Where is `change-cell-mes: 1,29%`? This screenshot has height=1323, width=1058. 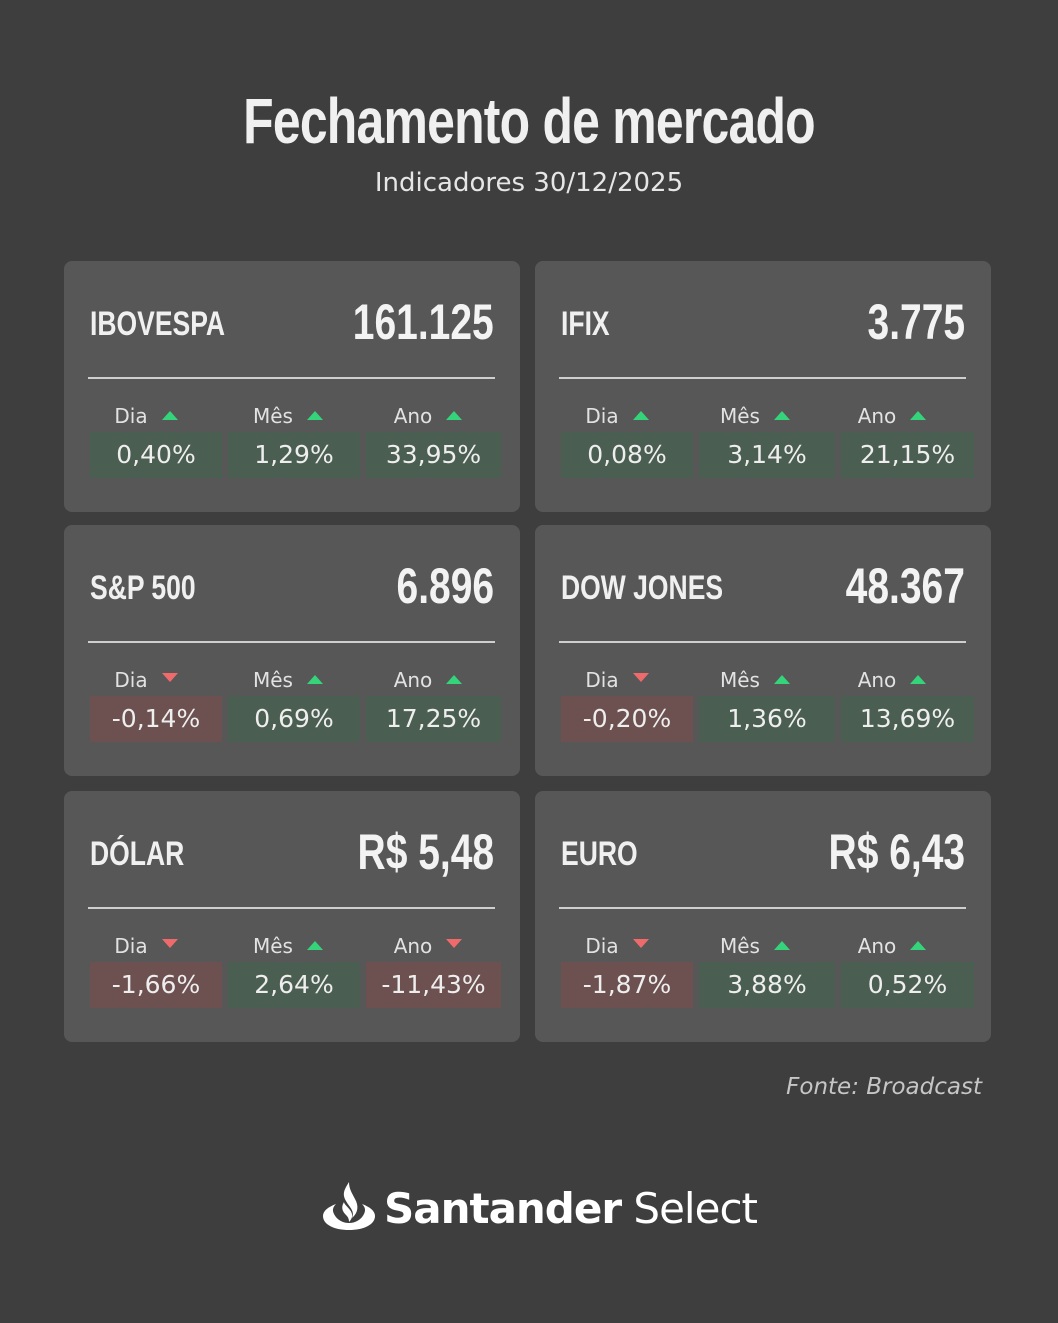 change-cell-mes: 1,29% is located at coordinates (294, 455).